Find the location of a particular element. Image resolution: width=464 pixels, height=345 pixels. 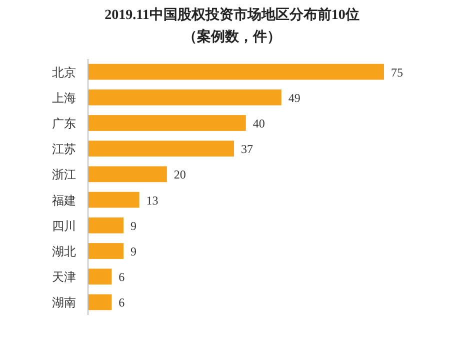

chart-subtitle: （案例数，件） is located at coordinates (232, 36).